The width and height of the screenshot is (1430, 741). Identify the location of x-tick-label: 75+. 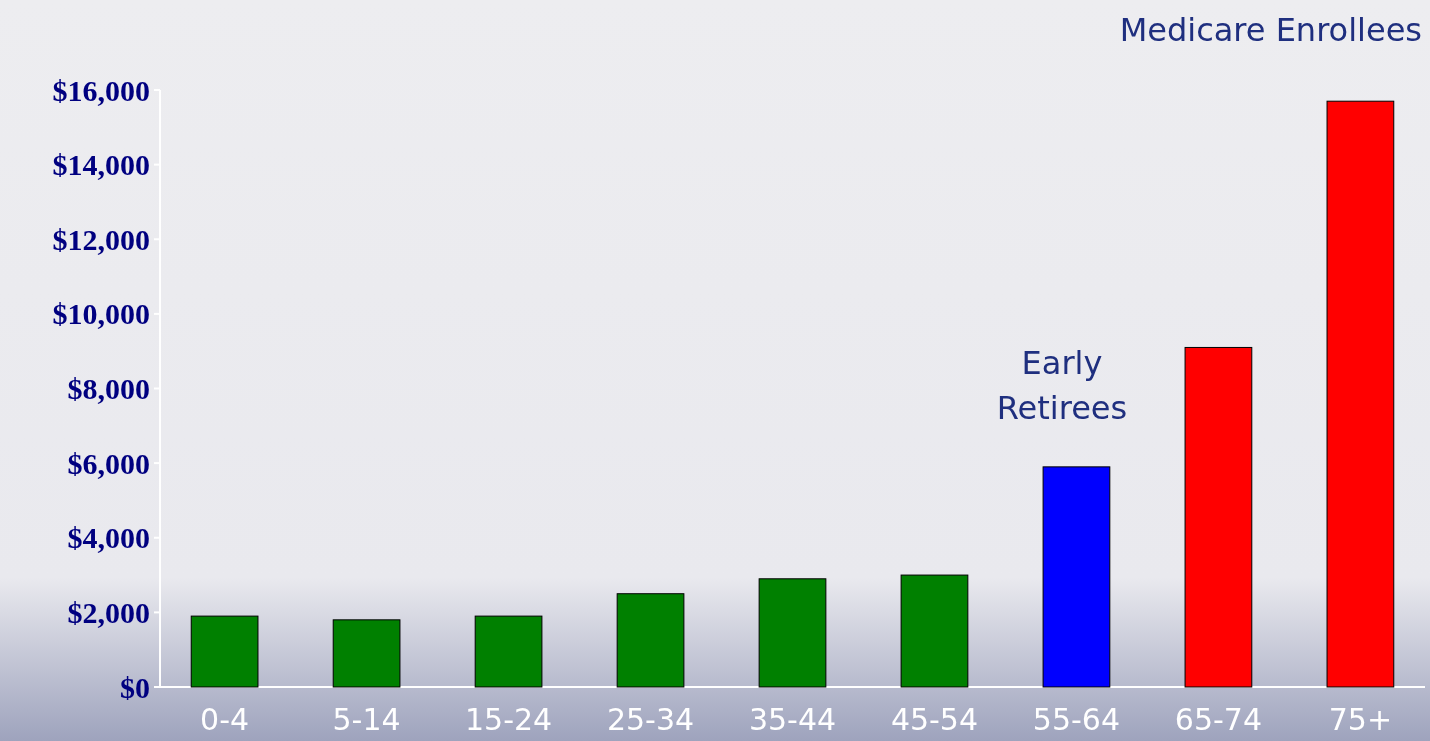
(1360, 719).